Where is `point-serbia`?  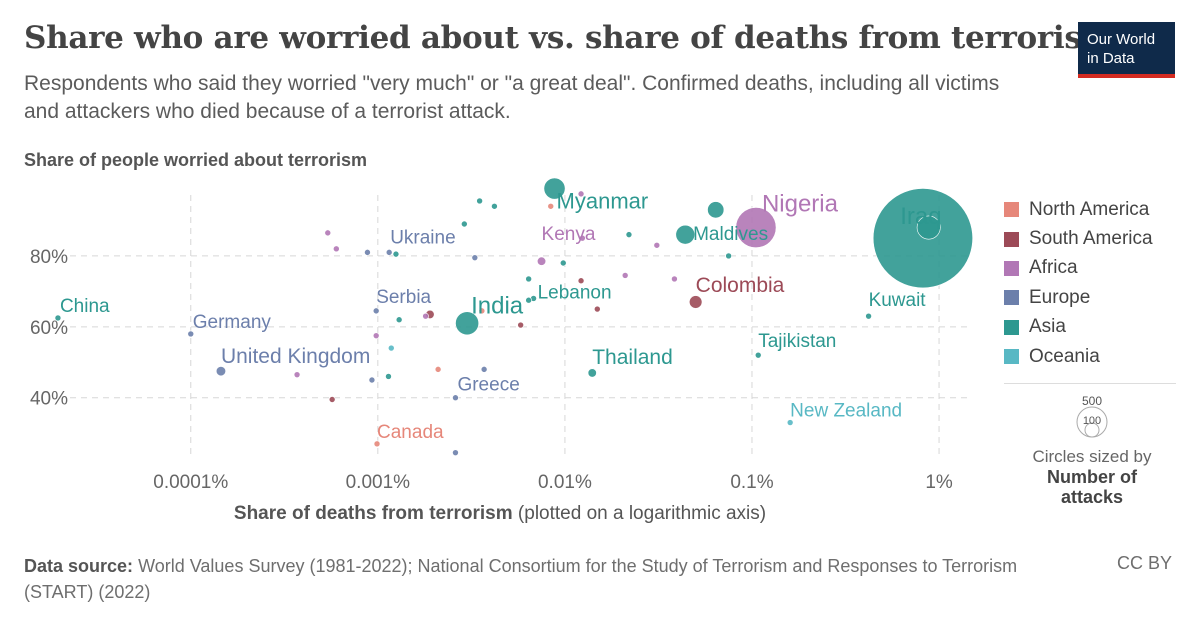
point-serbia is located at coordinates (376, 311).